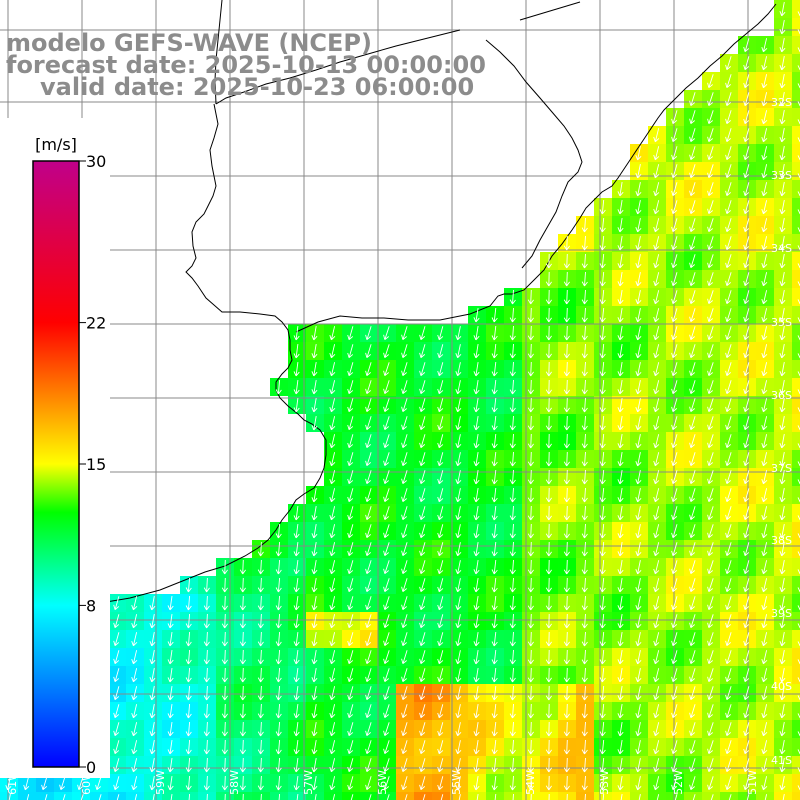  Describe the element at coordinates (96, 161) in the screenshot. I see `colorbar-tick-label: 30` at that location.